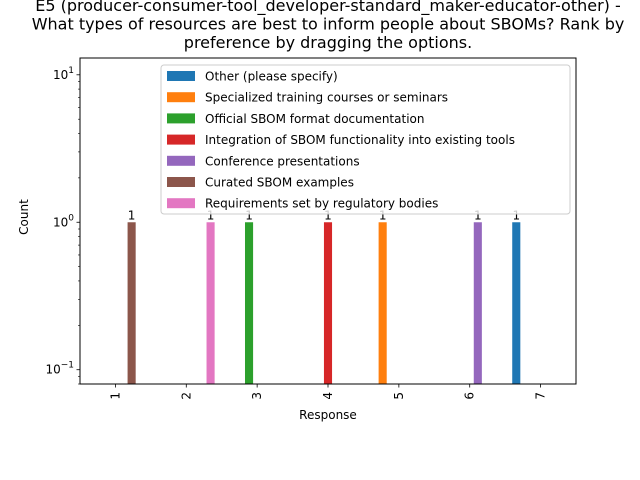  Describe the element at coordinates (115, 396) in the screenshot. I see `x-tick-label: 1` at that location.